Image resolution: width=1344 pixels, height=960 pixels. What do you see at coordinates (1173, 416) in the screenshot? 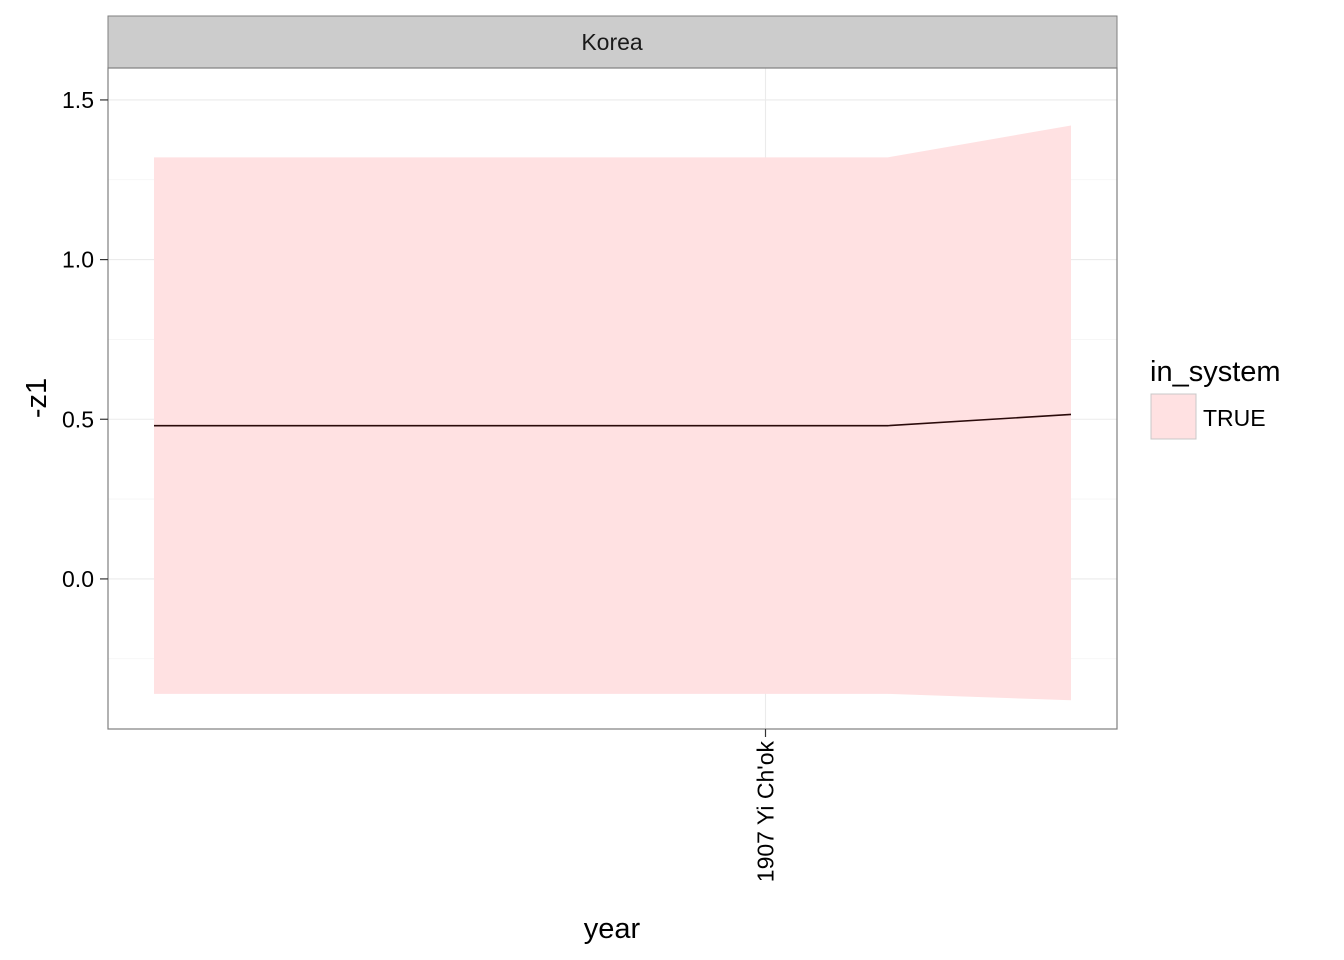
I see `legend-key-true` at bounding box center [1173, 416].